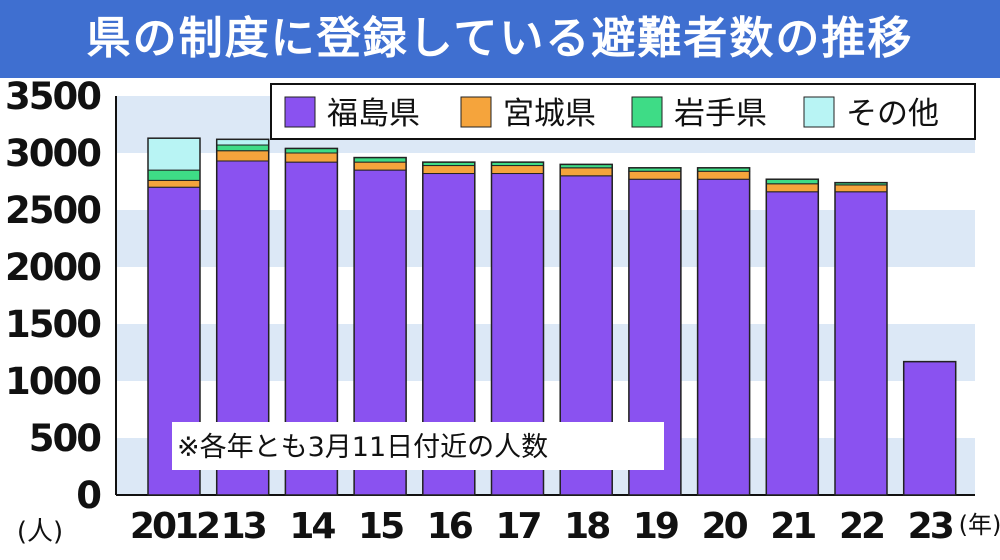 The width and height of the screenshot is (1000, 560). I want to click on x-tick-label: 17, so click(517, 526).